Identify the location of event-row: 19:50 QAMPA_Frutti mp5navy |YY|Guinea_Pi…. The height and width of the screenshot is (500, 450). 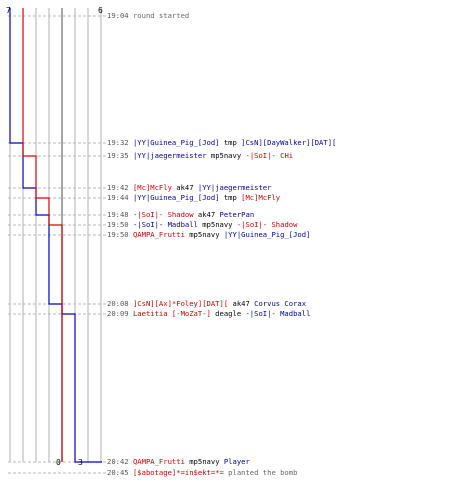
(208, 235).